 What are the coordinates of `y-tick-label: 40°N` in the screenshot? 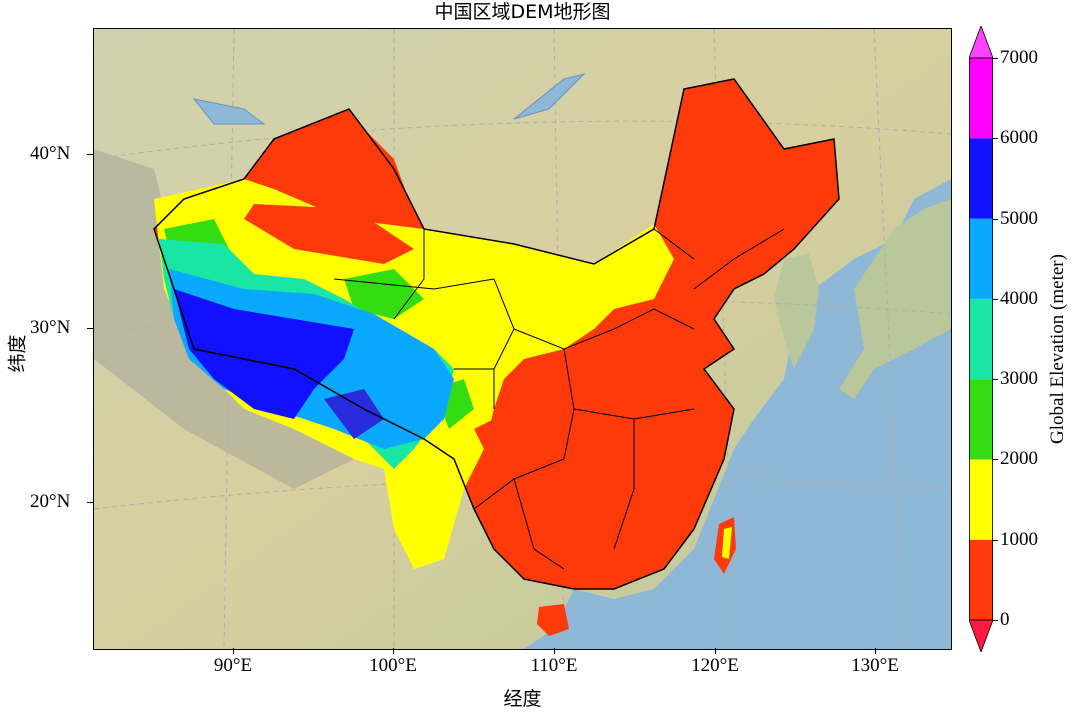 It's located at (50, 153).